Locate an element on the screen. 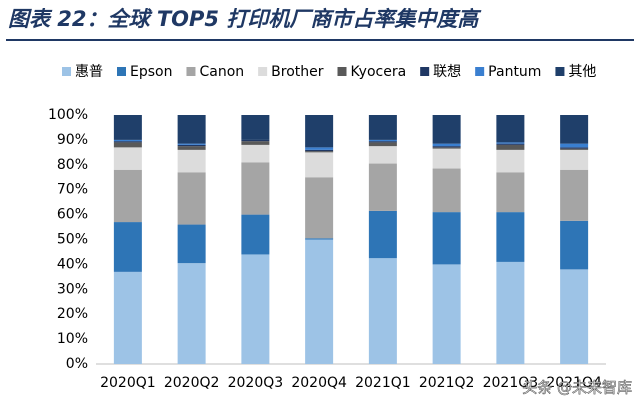  y-tick-label: 70% is located at coordinates (72, 190).